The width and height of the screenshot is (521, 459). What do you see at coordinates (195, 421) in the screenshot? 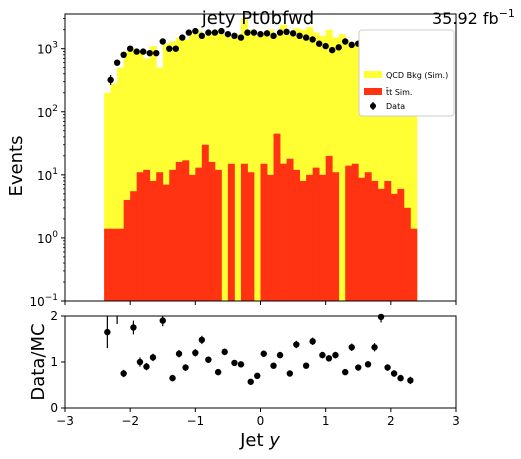
I see `x-tick-label: −1` at bounding box center [195, 421].